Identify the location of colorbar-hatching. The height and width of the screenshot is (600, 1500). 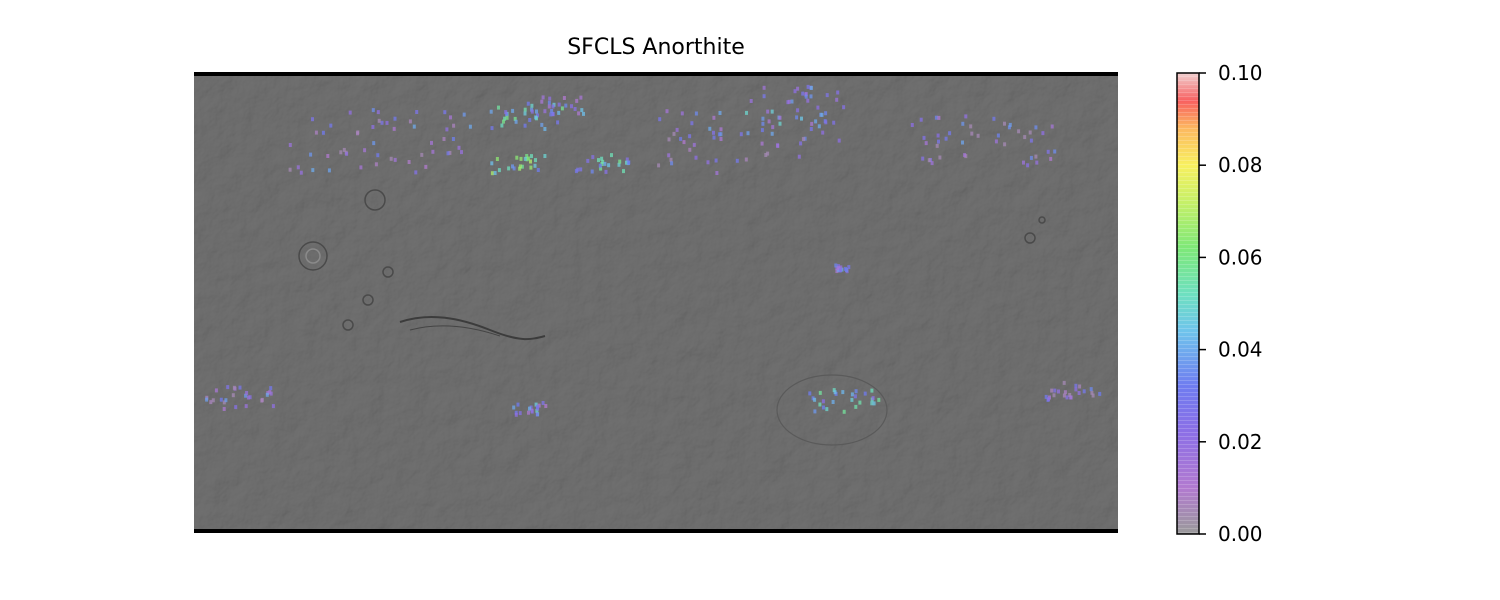
(1188, 303).